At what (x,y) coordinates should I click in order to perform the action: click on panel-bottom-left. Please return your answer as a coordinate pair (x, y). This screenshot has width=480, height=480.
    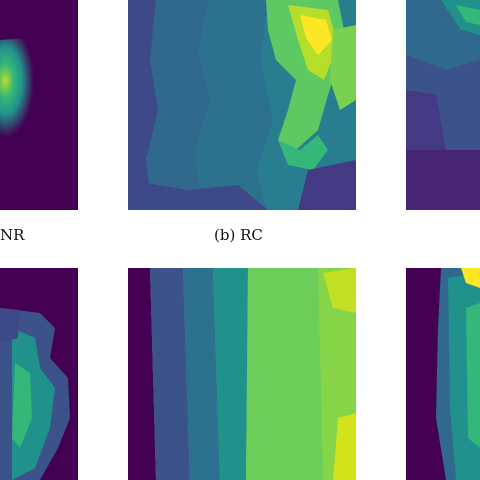
    Looking at the image, I should click on (39, 374).